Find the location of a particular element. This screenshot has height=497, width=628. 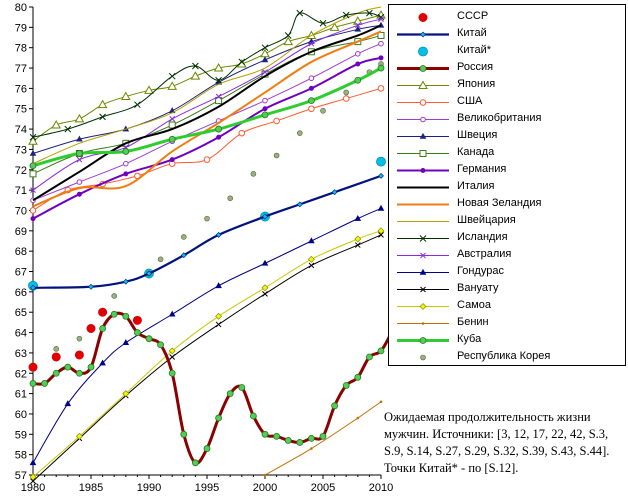

legend-item: Австралия is located at coordinates (507, 255).